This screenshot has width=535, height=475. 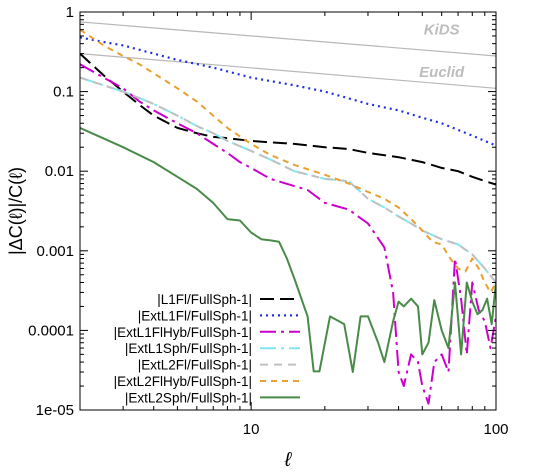 What do you see at coordinates (63, 92) in the screenshot?
I see `y-tick-label: 0.1` at bounding box center [63, 92].